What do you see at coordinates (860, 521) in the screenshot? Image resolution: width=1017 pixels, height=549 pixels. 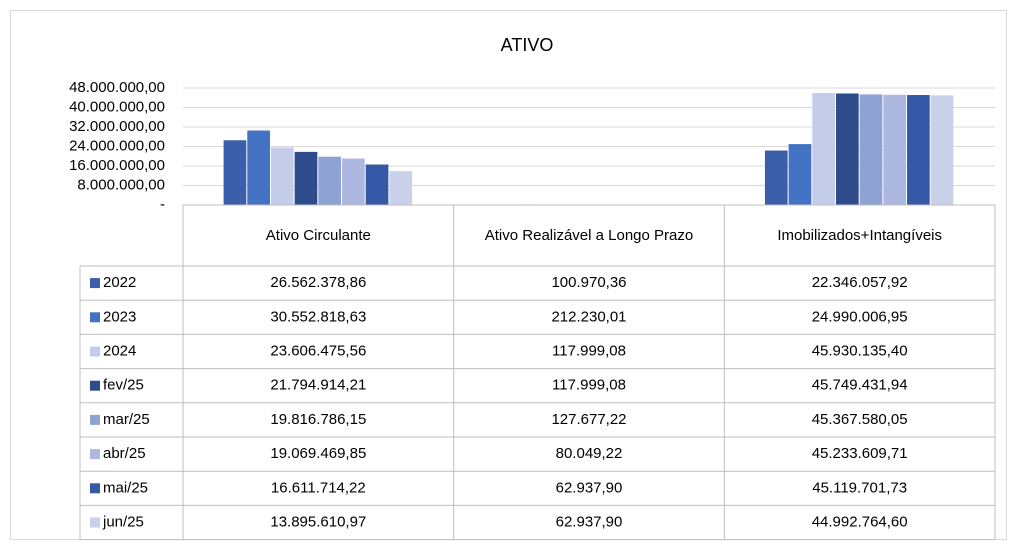 I see `table-cell: 44.992.764,60` at bounding box center [860, 521].